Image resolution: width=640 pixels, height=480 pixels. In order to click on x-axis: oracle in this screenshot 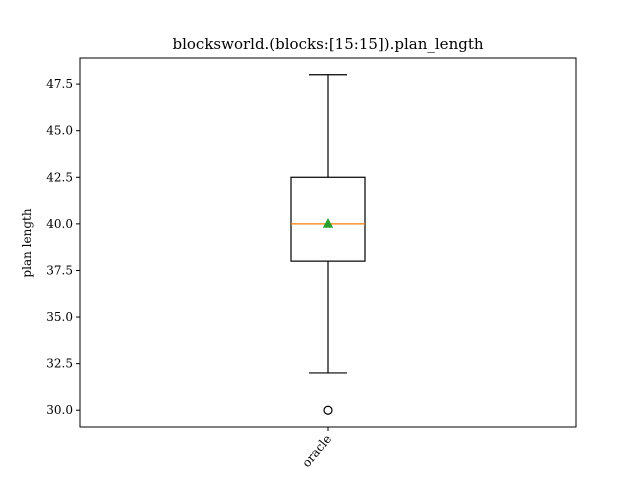, I will do `click(316, 448)`.